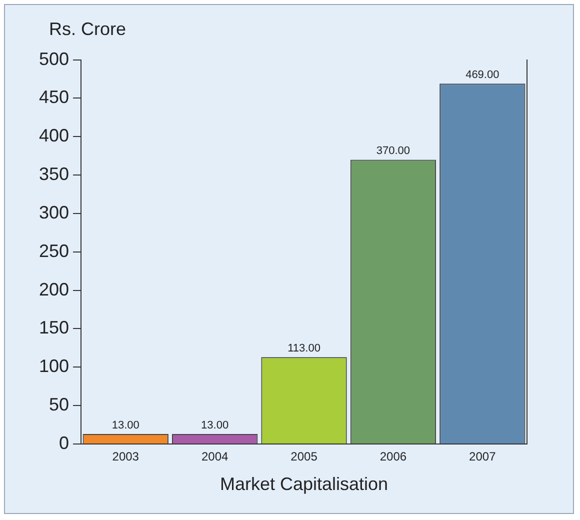 The height and width of the screenshot is (520, 580). I want to click on data-label: 370.00, so click(393, 151).